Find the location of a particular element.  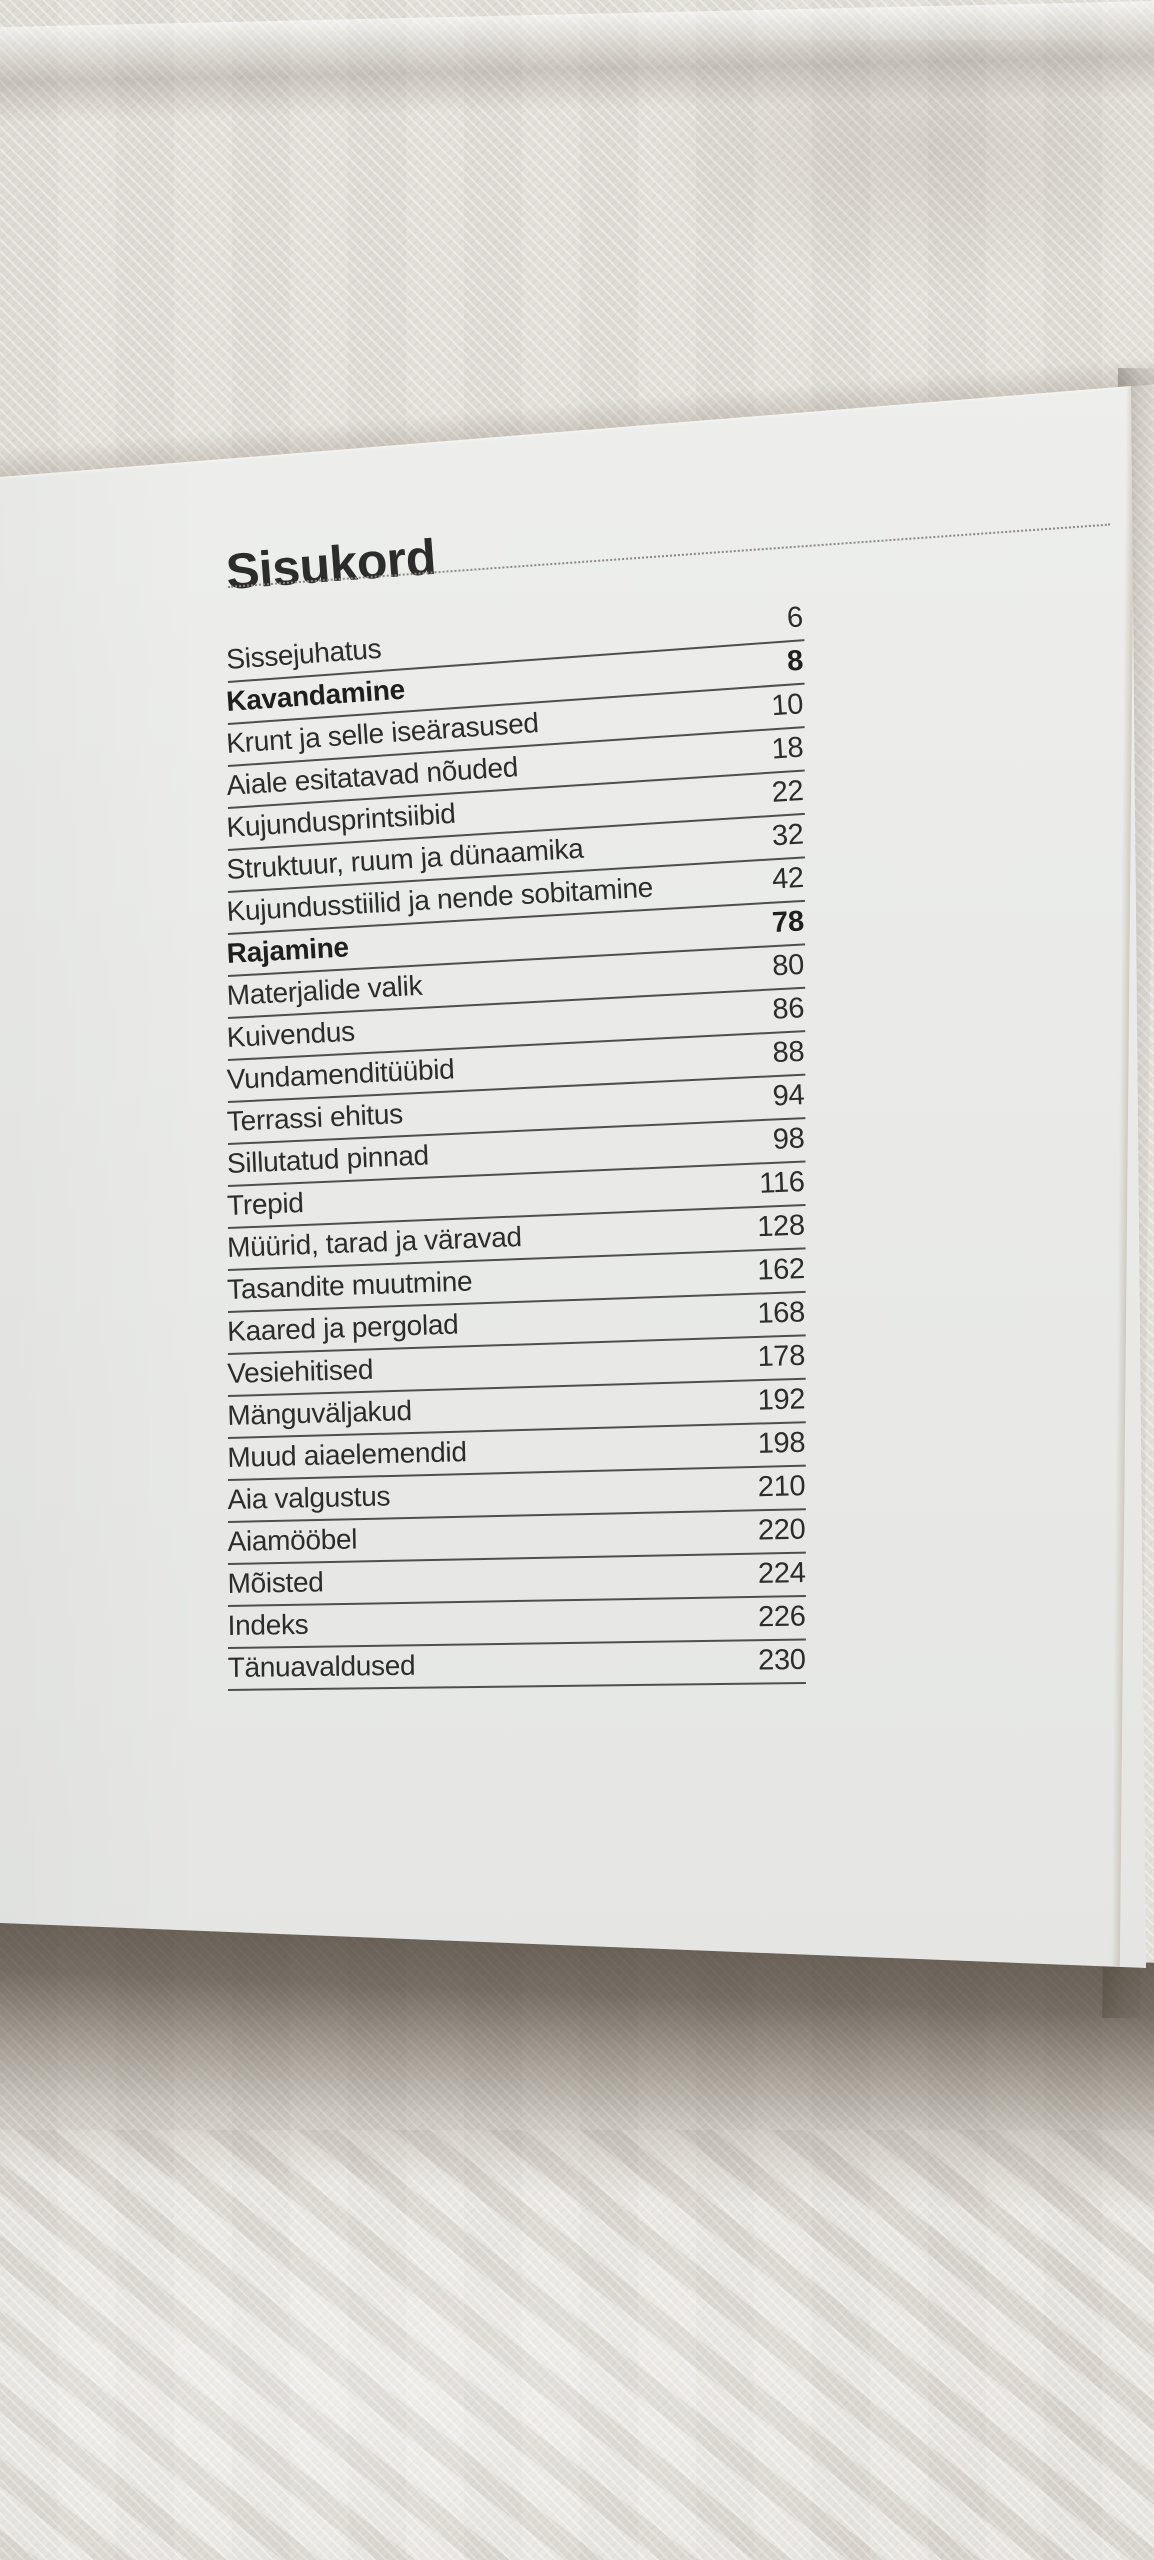

toc-entry-label: Muud aiaelemendid is located at coordinates (347, 1455).